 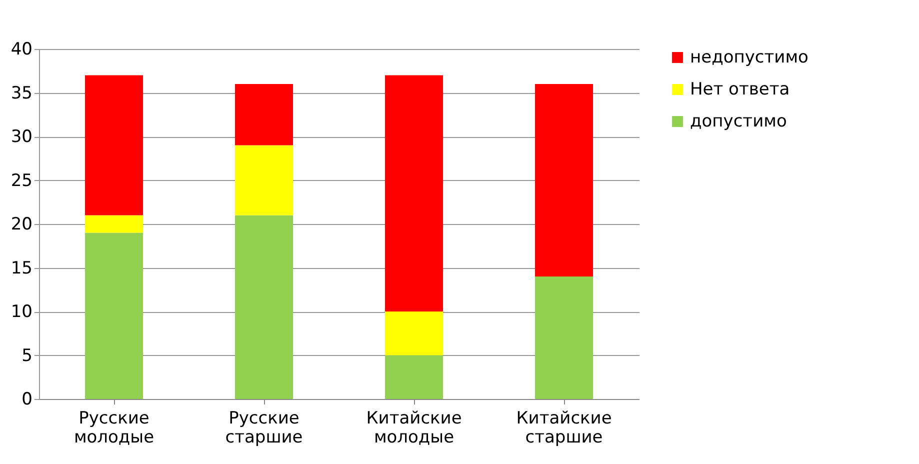 What do you see at coordinates (27, 400) in the screenshot?
I see `y-tick-label: 0` at bounding box center [27, 400].